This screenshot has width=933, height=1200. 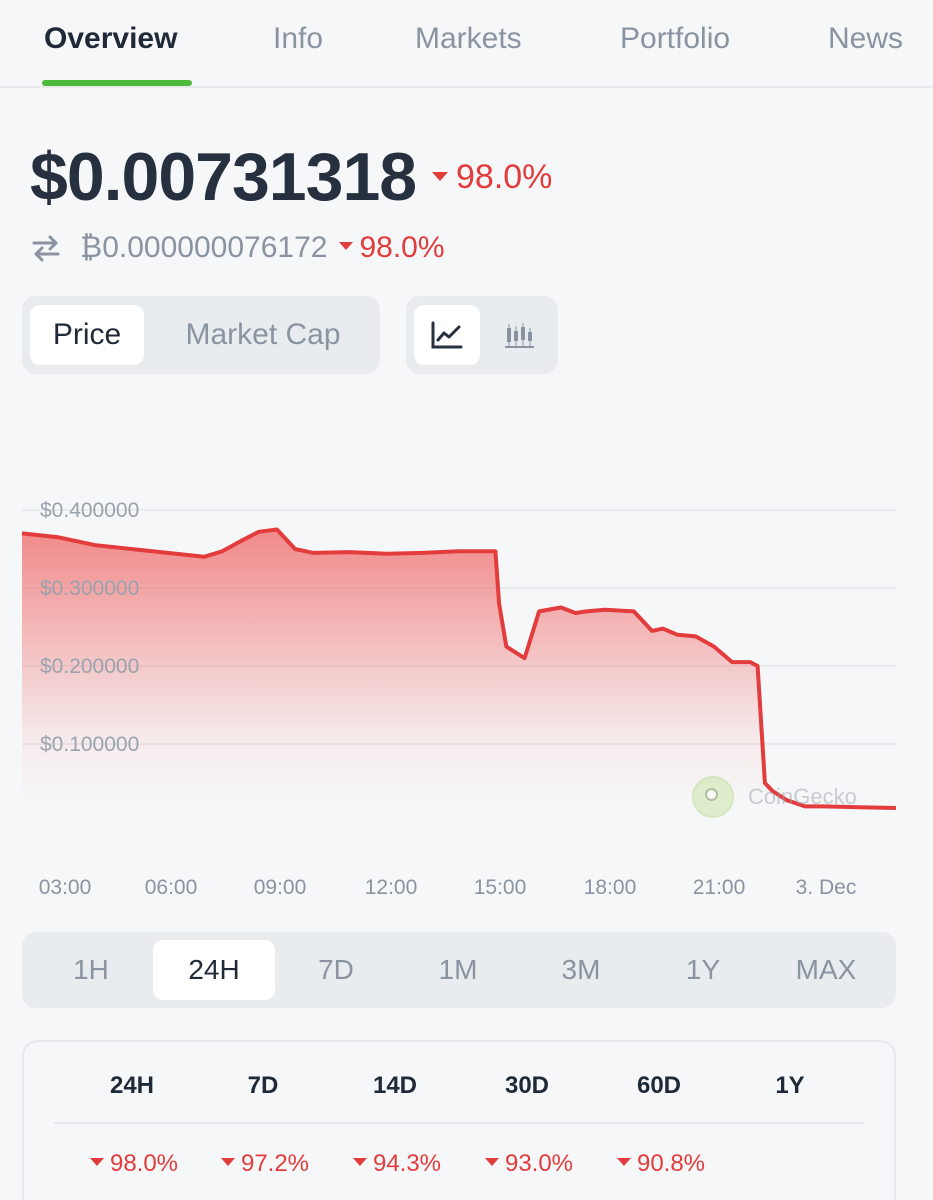 I want to click on candlestick-icon, so click(x=519, y=335).